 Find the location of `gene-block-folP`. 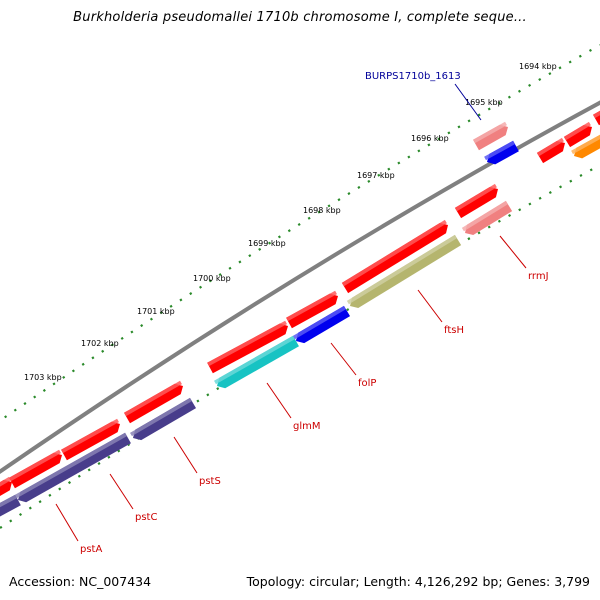

gene-block-folP is located at coordinates (321, 324).